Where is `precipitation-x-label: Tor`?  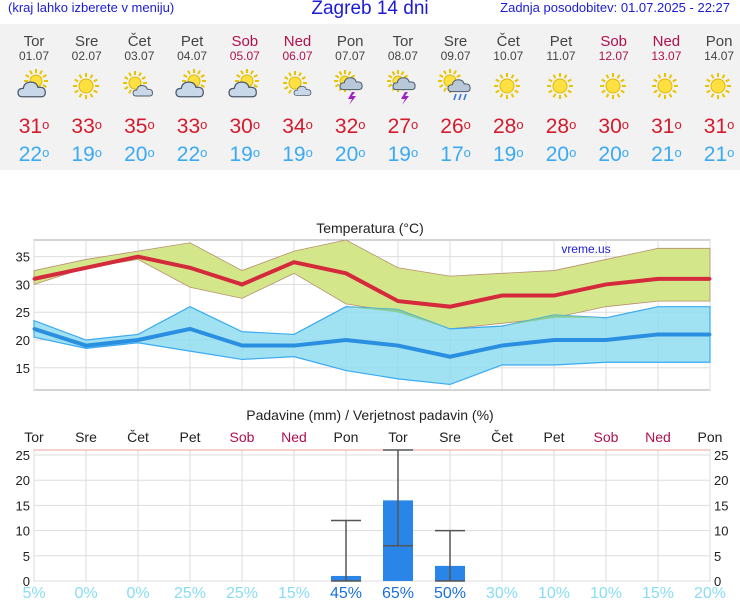 precipitation-x-label: Tor is located at coordinates (398, 437).